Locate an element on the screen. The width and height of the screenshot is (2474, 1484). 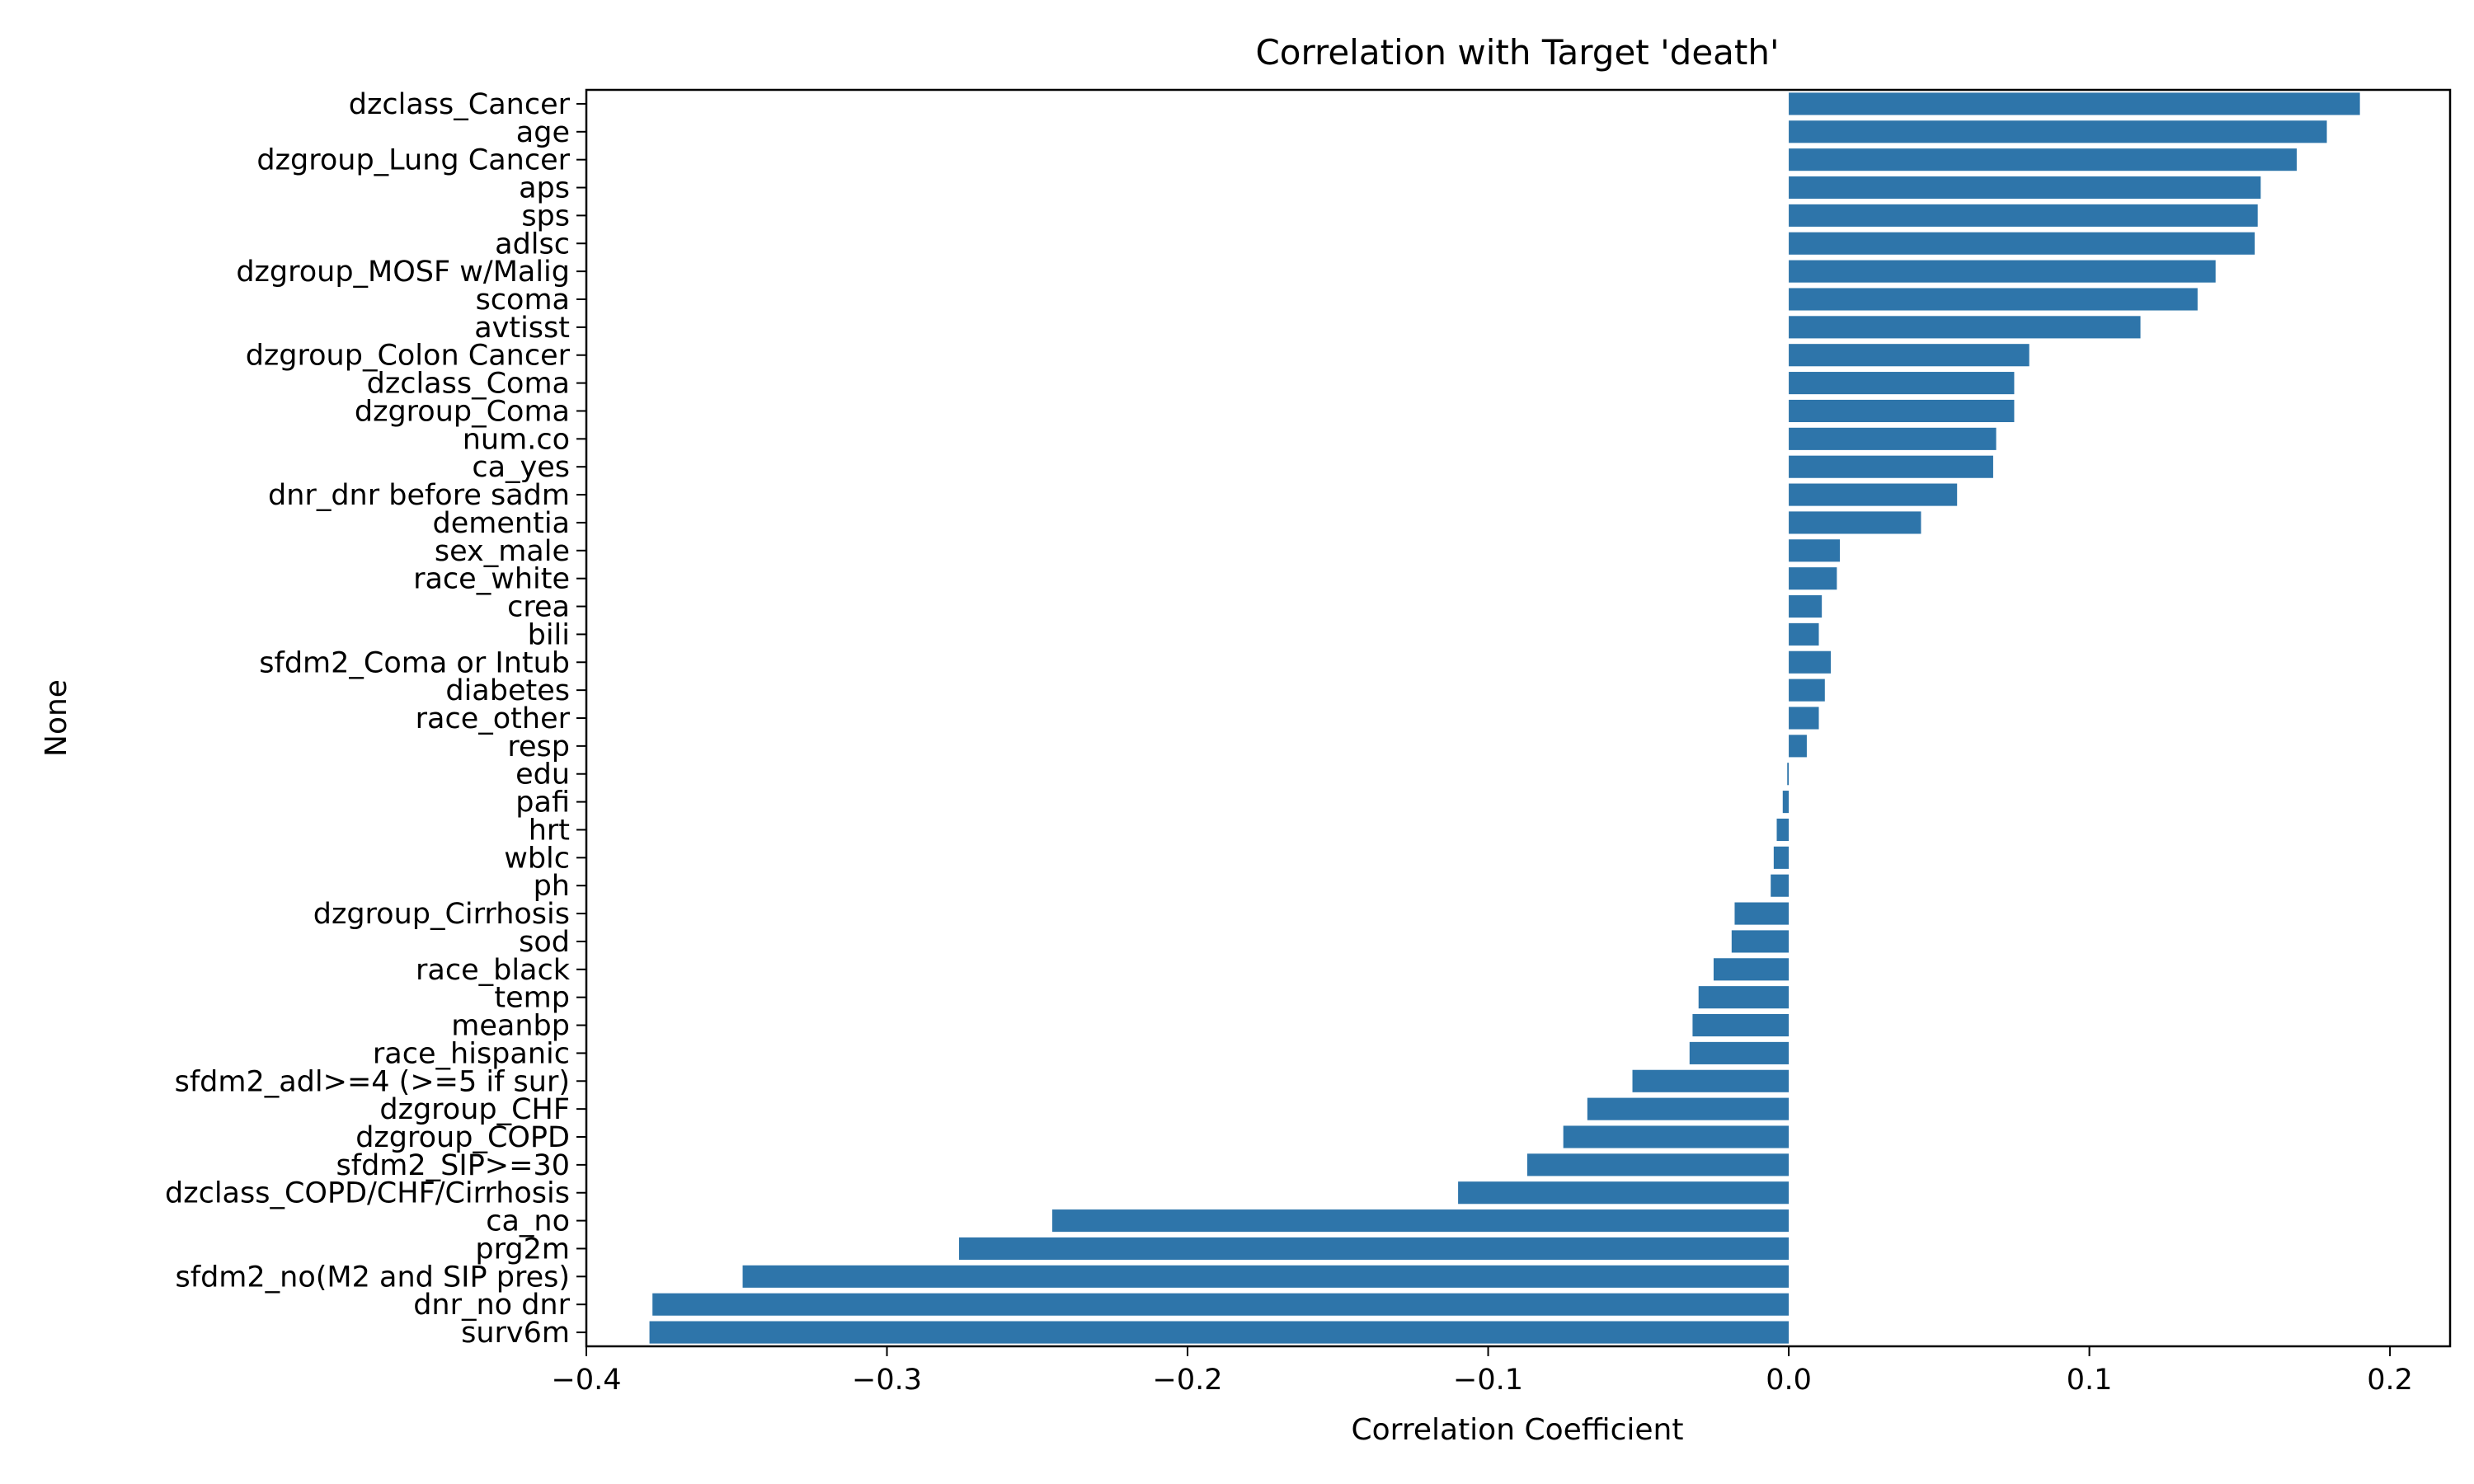
y-tick-label: resp is located at coordinates (538, 746).